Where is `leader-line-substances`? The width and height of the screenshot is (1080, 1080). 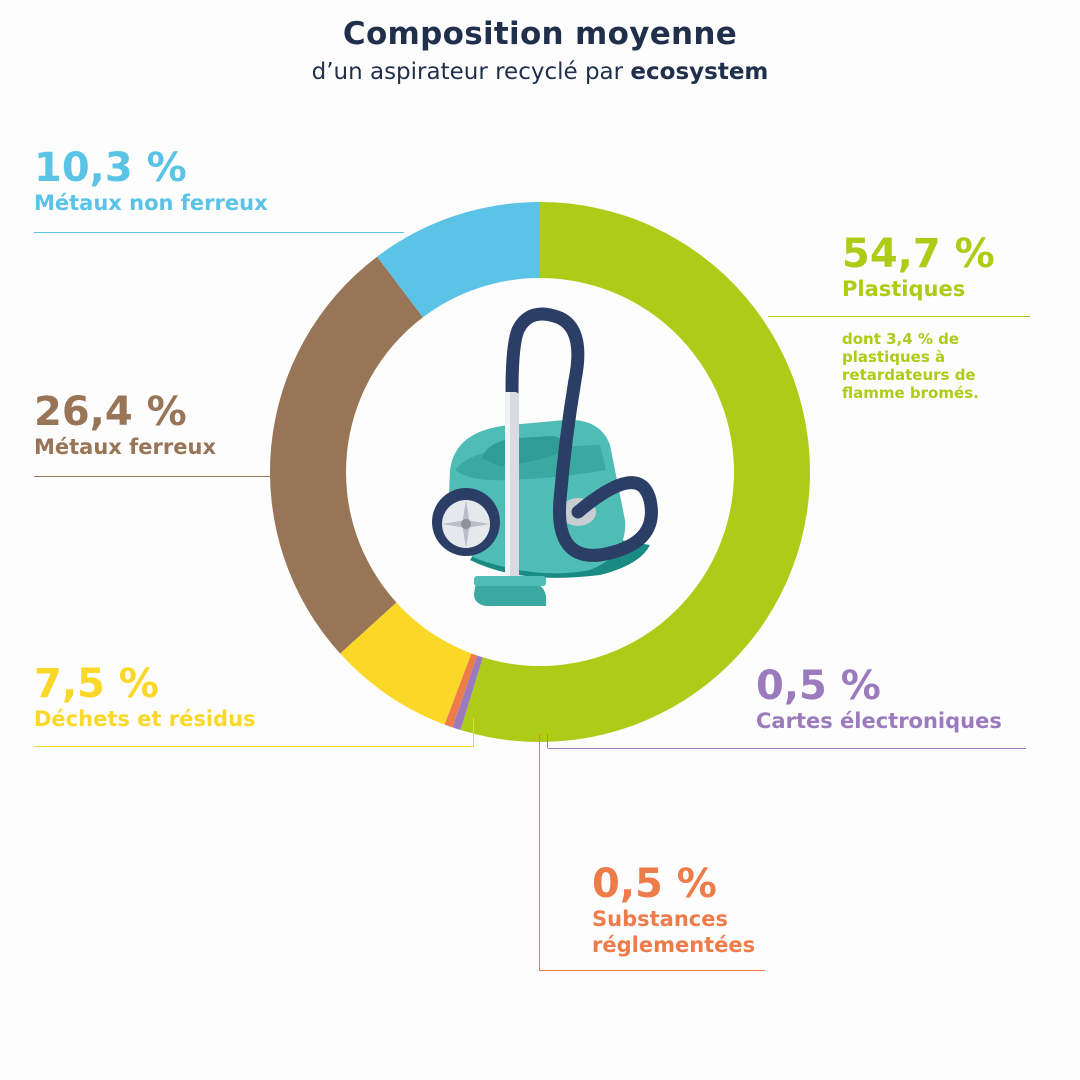 leader-line-substances is located at coordinates (652, 970).